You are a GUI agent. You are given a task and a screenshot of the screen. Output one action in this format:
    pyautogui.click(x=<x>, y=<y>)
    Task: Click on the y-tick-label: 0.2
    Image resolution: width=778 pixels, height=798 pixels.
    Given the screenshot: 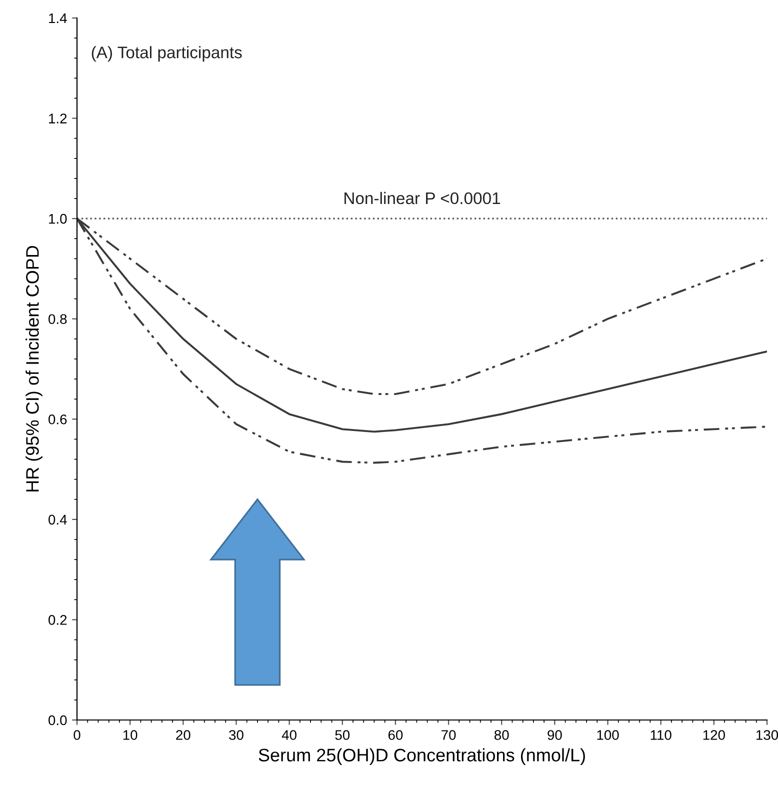 What is the action you would take?
    pyautogui.click(x=57, y=620)
    